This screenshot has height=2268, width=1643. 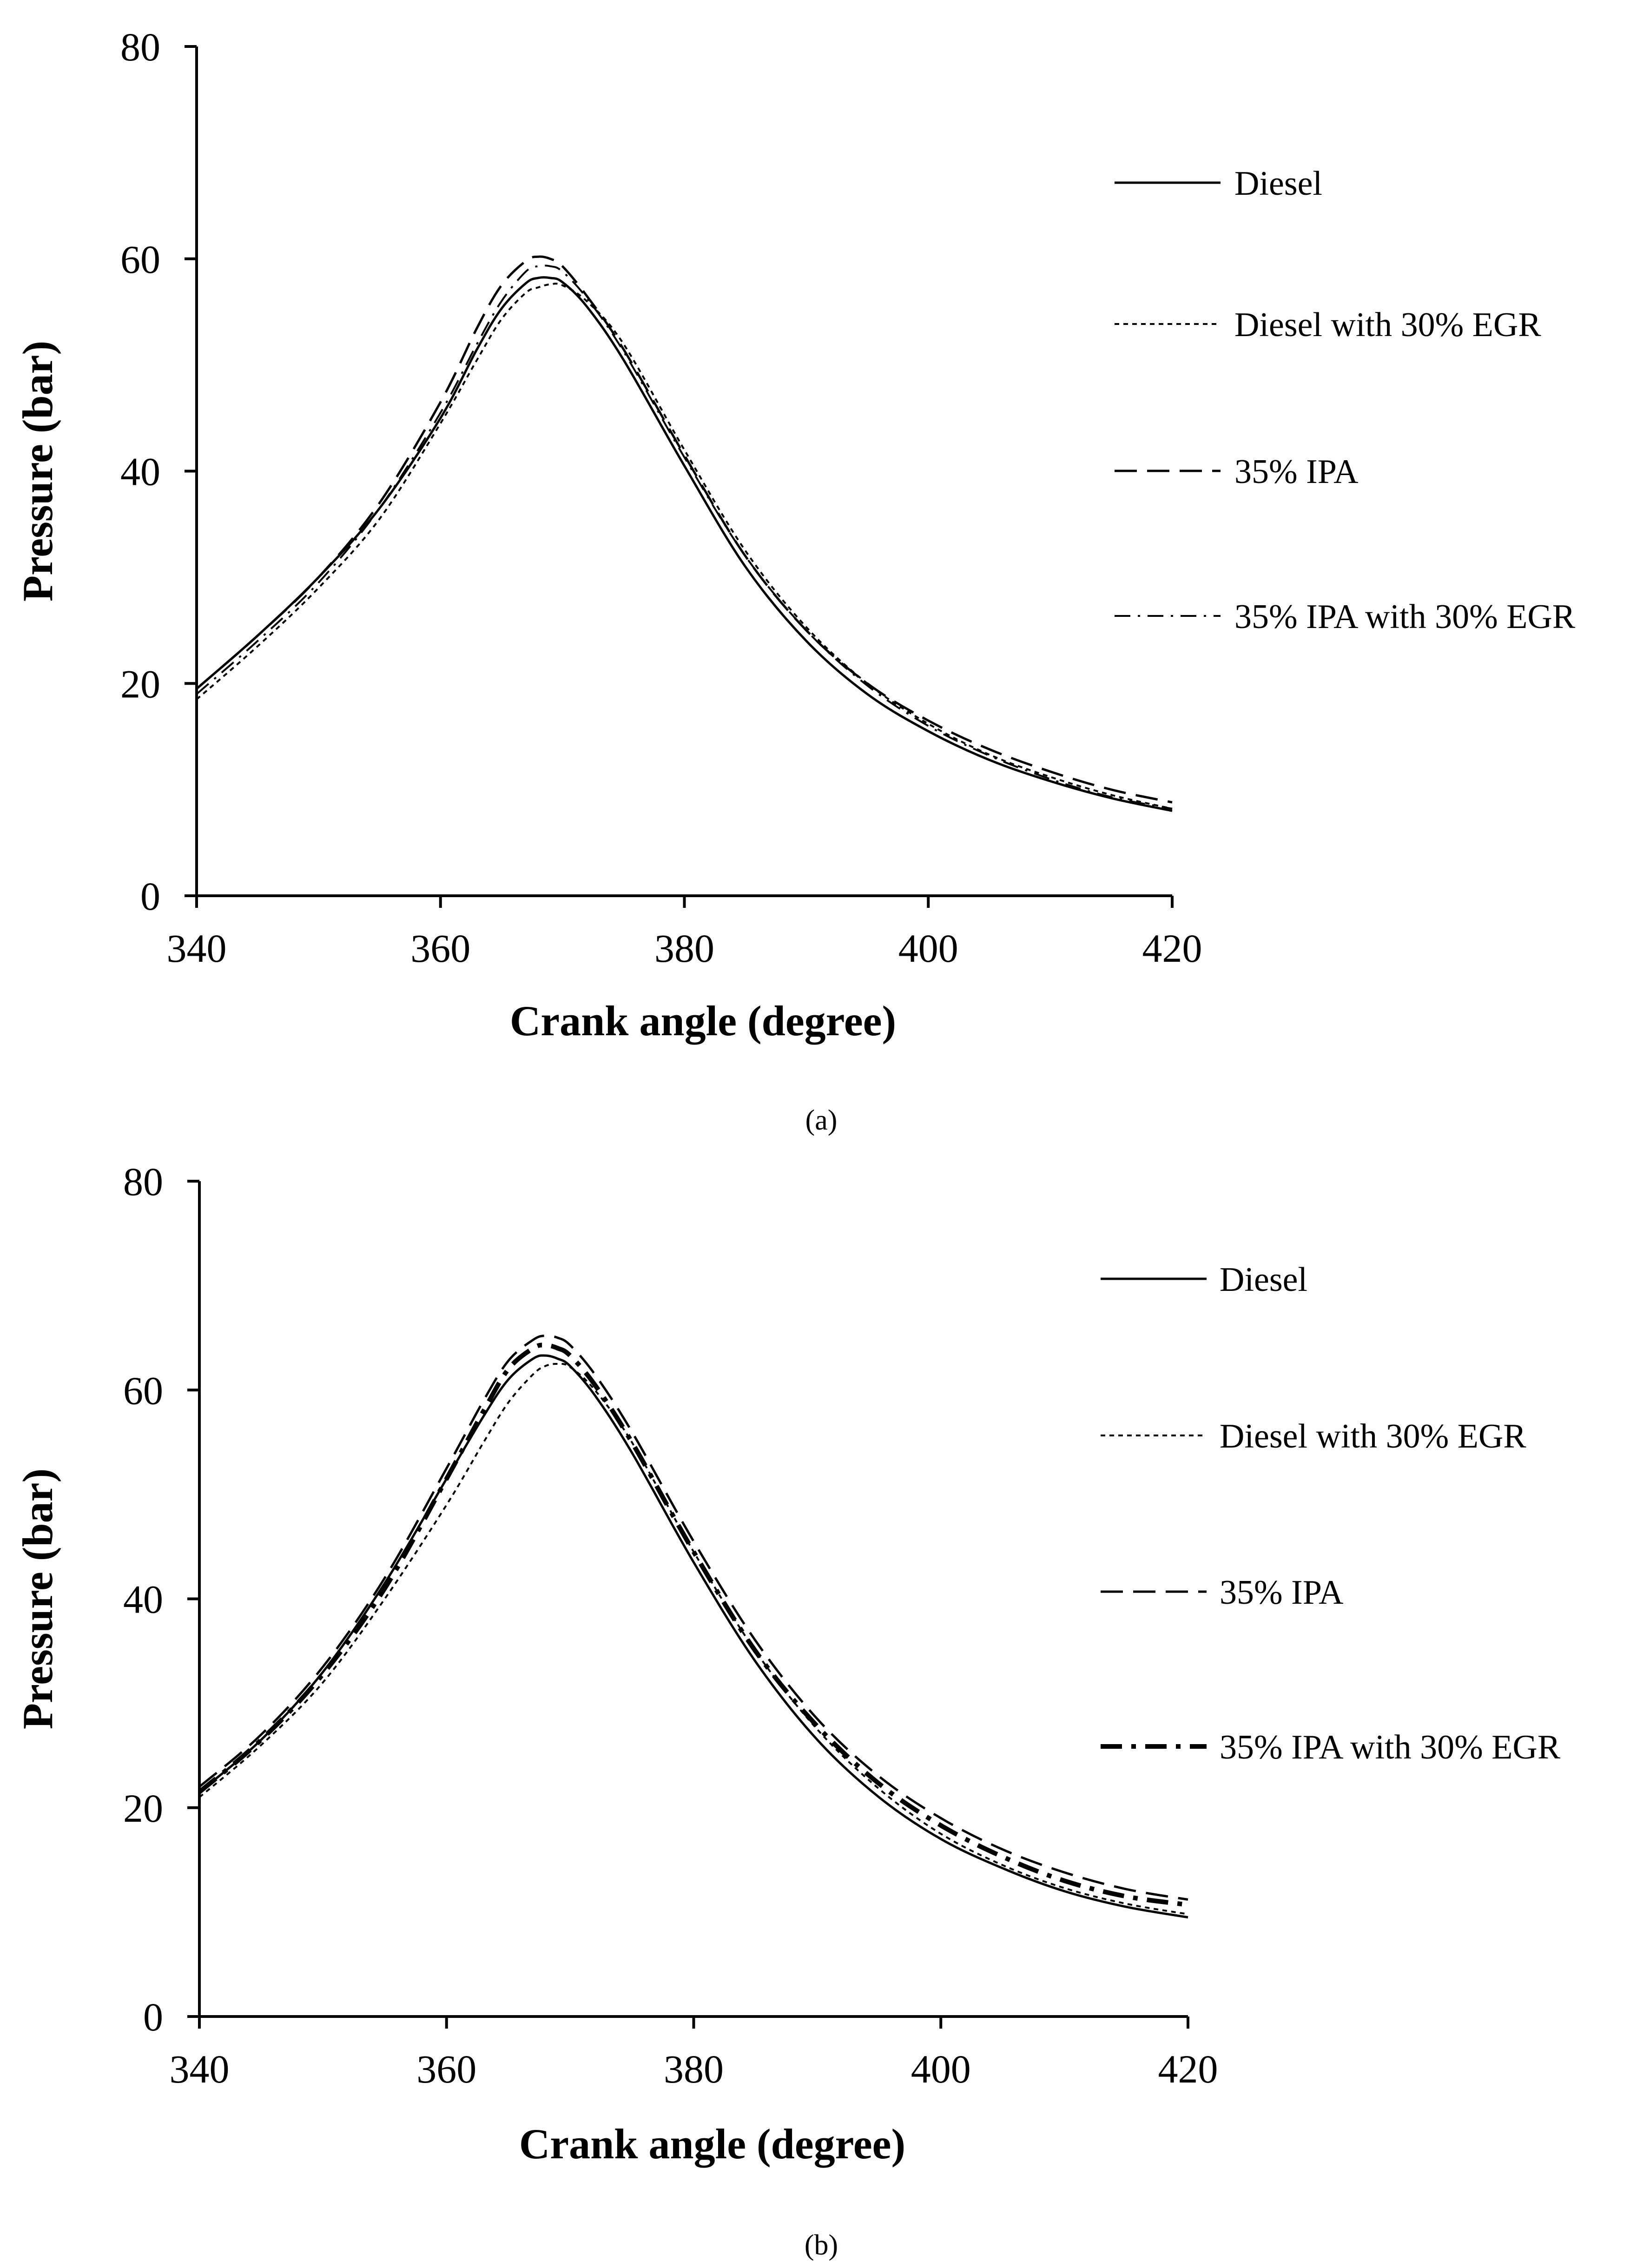 I want to click on chart-a-x-tick-labels: 340 360 380 400 420, so click(x=685, y=948).